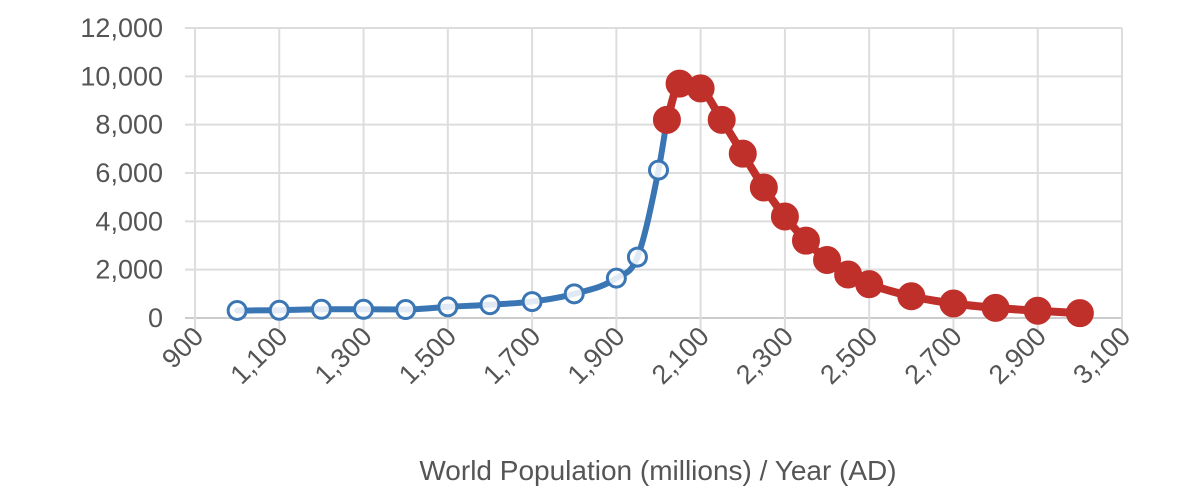  What do you see at coordinates (596, 355) in the screenshot?
I see `x-tick-label: 1,900` at bounding box center [596, 355].